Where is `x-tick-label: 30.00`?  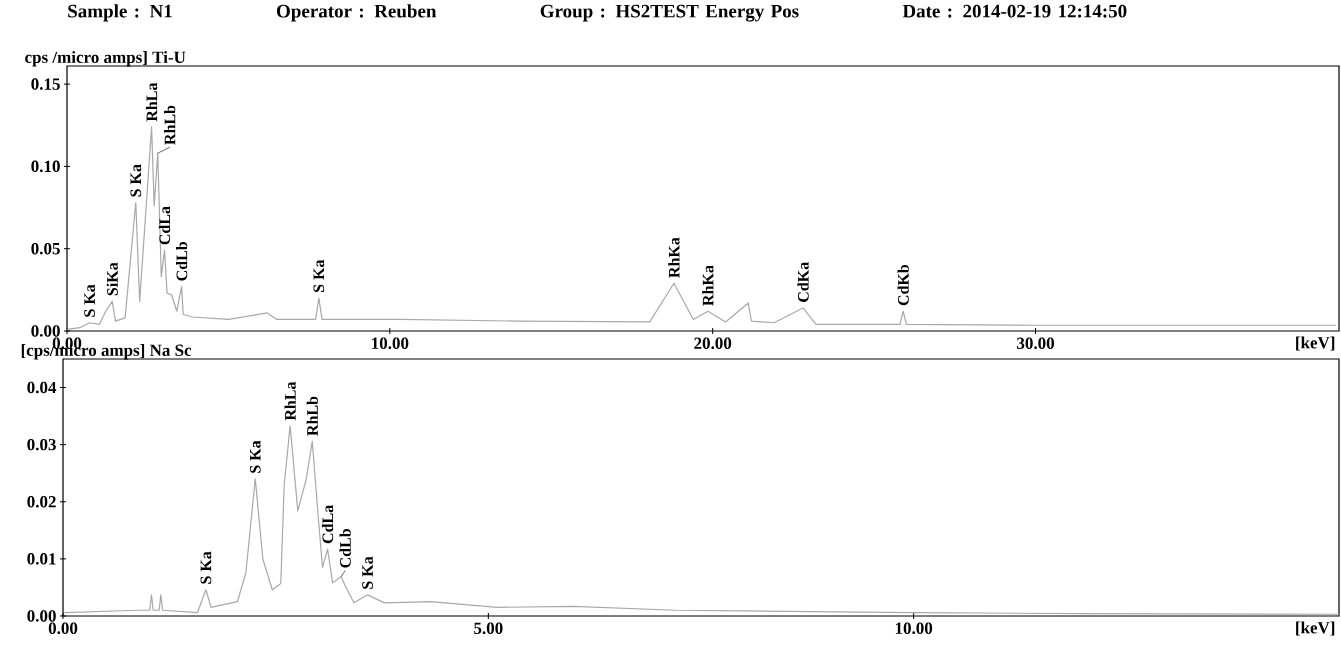
x-tick-label: 30.00 is located at coordinates (1036, 343).